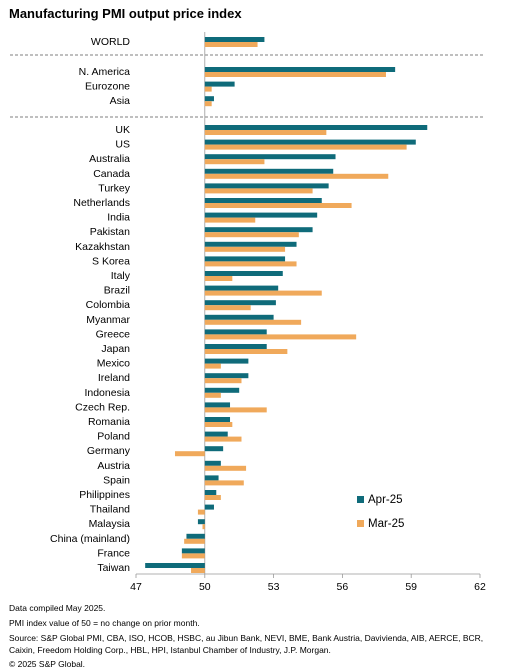  I want to click on row-label-canada: Canada, so click(111, 174).